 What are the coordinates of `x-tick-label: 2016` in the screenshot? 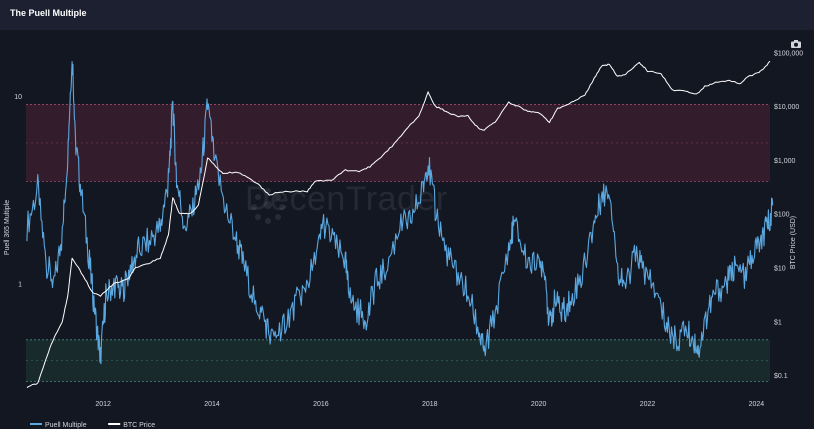 It's located at (321, 404).